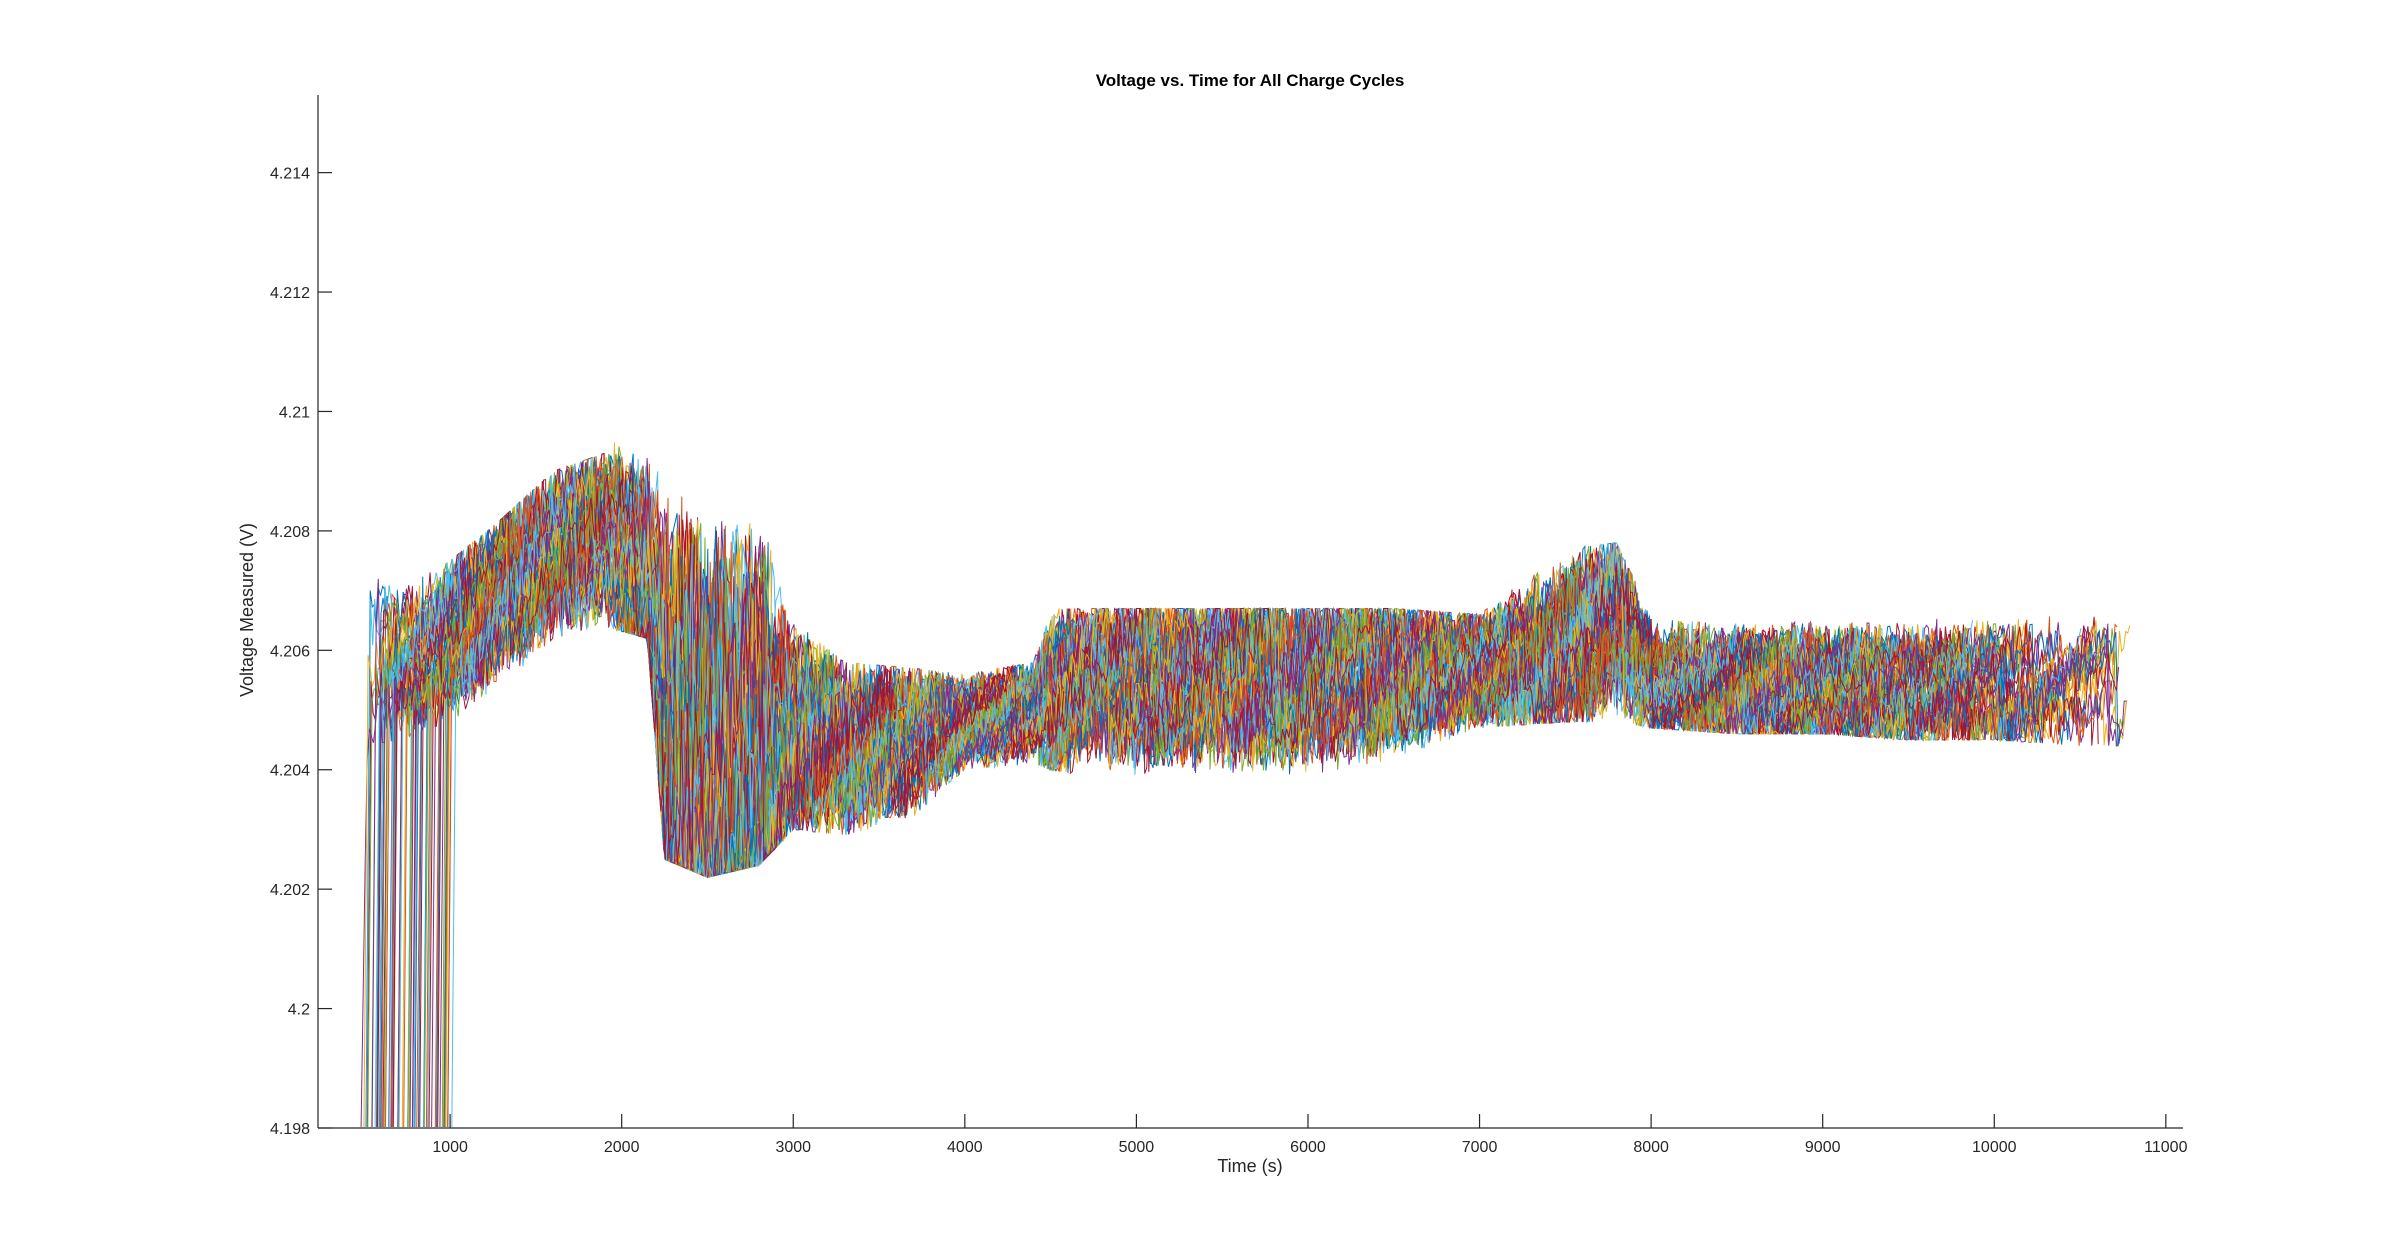 This screenshot has width=2400, height=1256. I want to click on x-axis-label: Time (s), so click(1249, 1166).